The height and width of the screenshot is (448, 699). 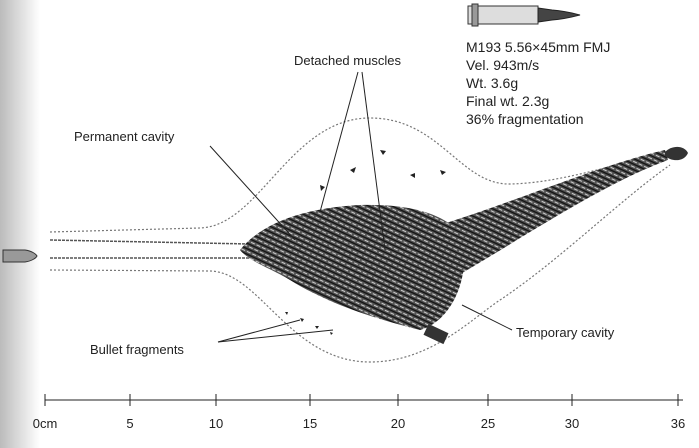 What do you see at coordinates (129, 423) in the screenshot?
I see `tick-label: 5` at bounding box center [129, 423].